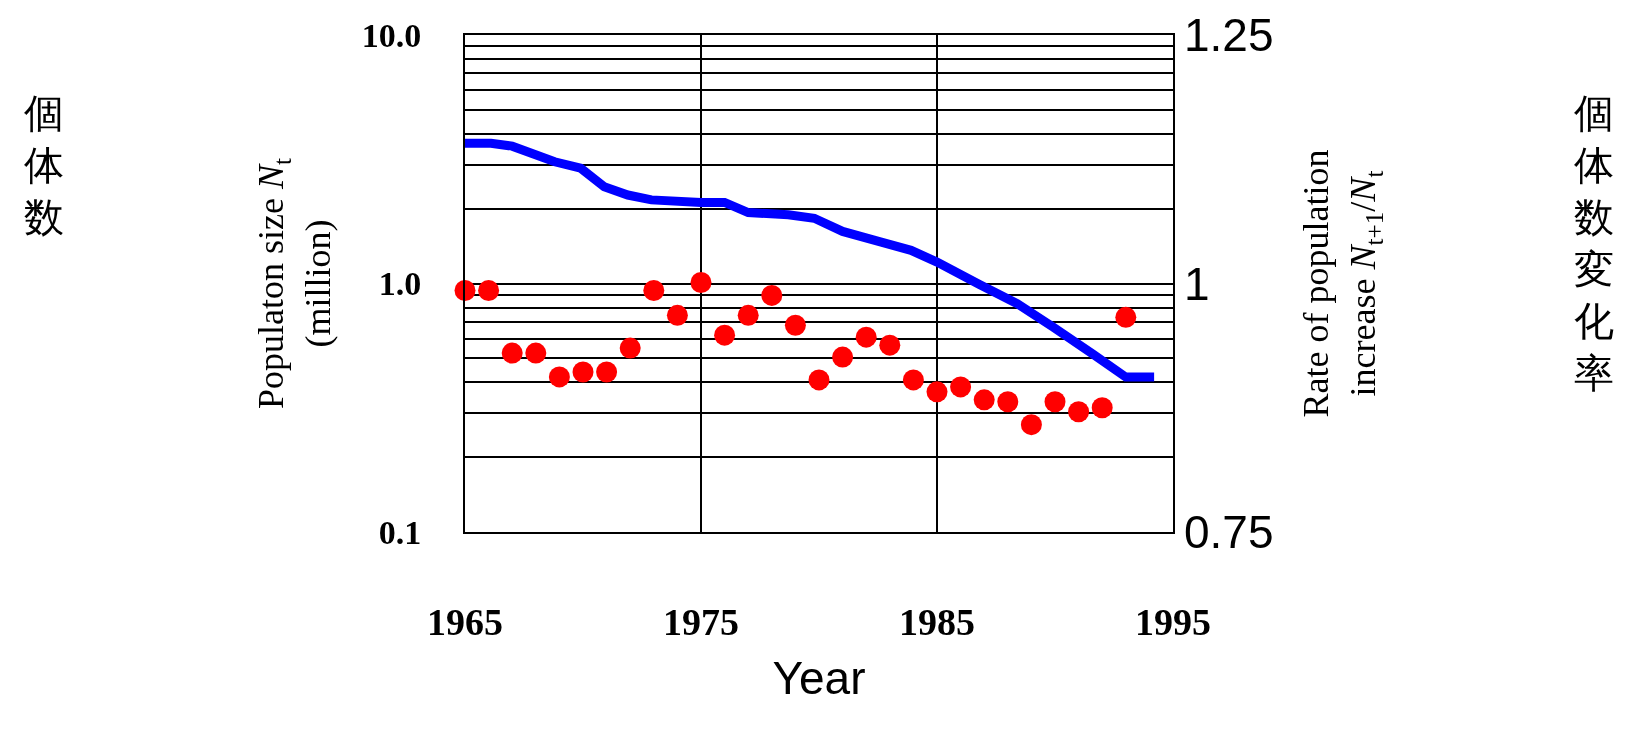 Image resolution: width=1635 pixels, height=734 pixels. Describe the element at coordinates (400, 284) in the screenshot. I see `y-tick-label: 1.0` at that location.